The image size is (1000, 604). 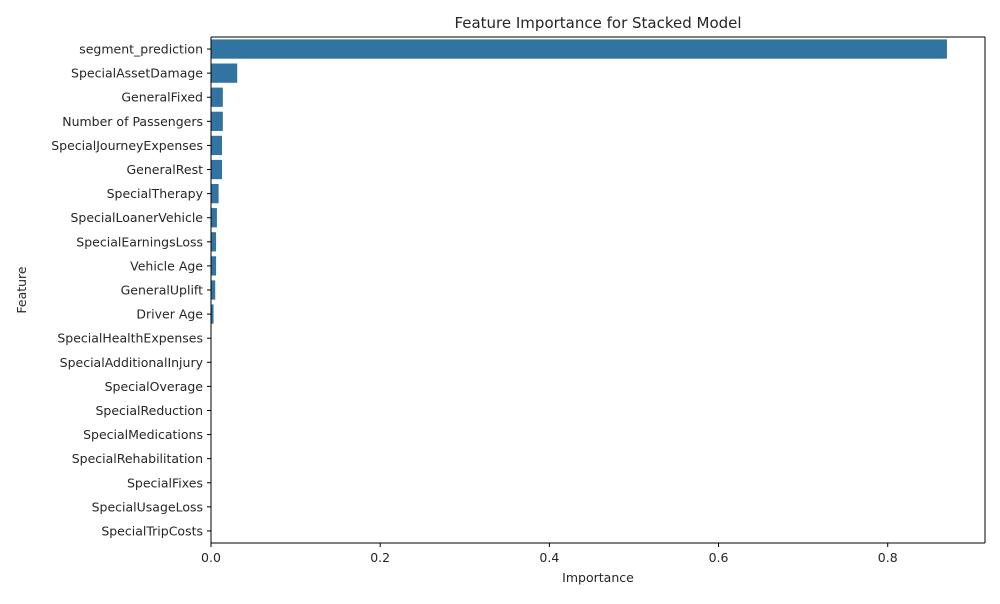 I want to click on y-tick-label: GeneralFixed, so click(x=162, y=97).